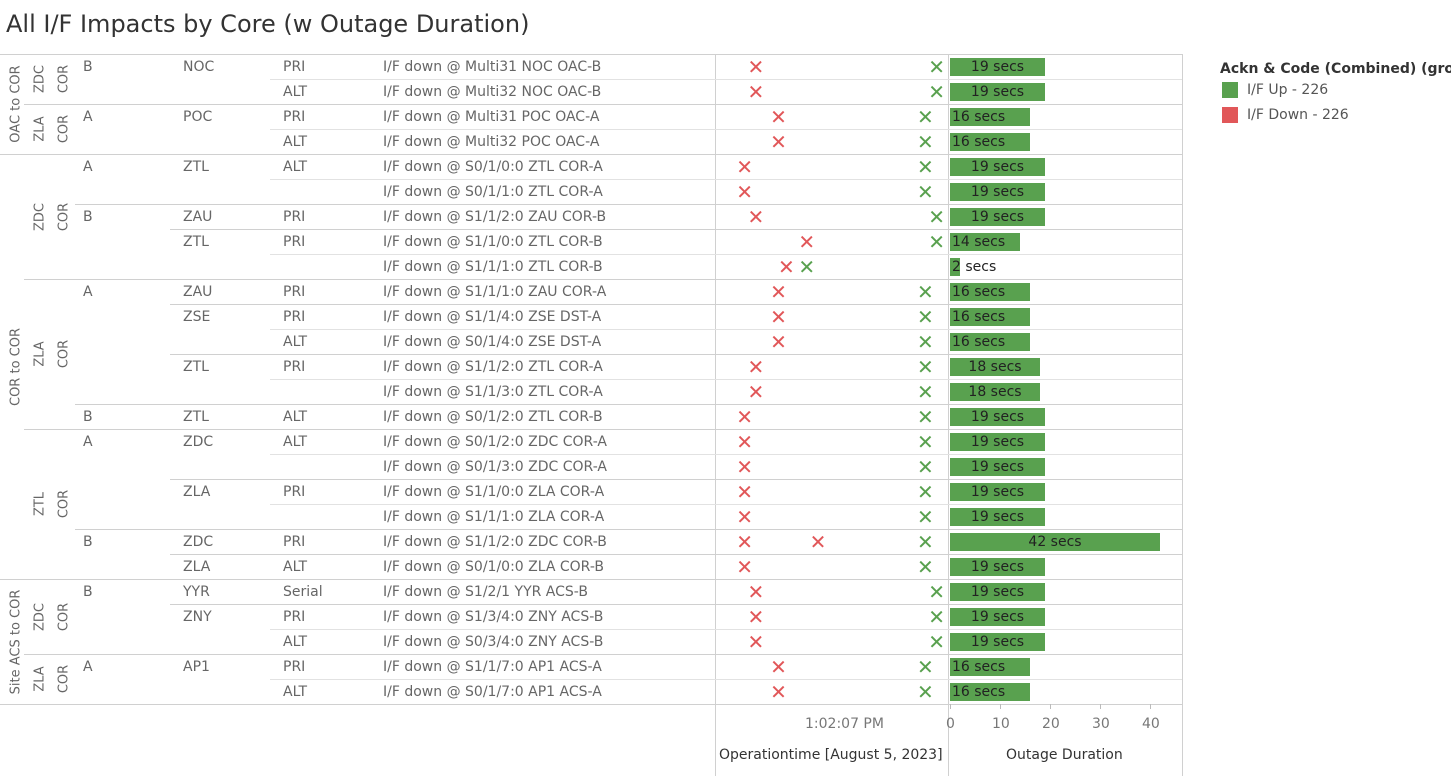 This screenshot has width=1451, height=776. What do you see at coordinates (844, 724) in the screenshot?
I see `time-tick-label: 1:02:07 PM` at bounding box center [844, 724].